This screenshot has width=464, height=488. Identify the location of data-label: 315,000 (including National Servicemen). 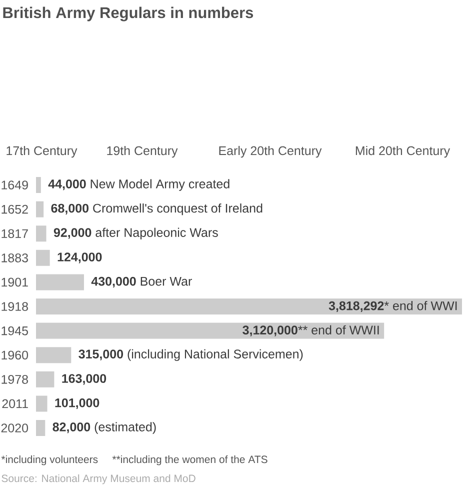
(190, 355).